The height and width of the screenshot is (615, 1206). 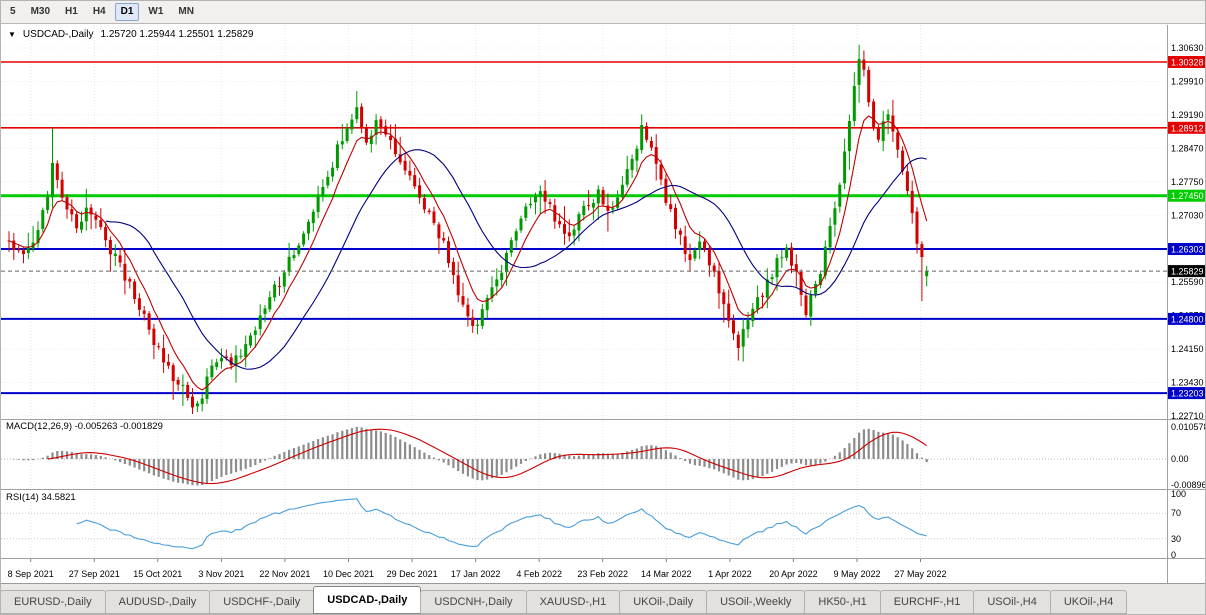 I want to click on chart-tab-hk50-h1: HK50-,H1, so click(x=842, y=602).